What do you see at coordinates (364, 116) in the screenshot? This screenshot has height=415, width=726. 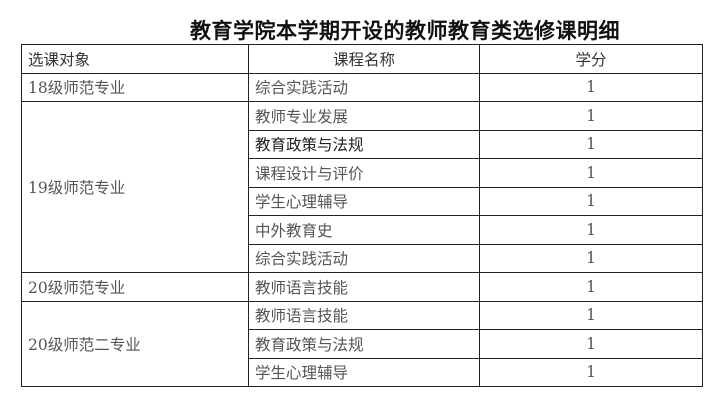 I see `course-name-cell: 教师专业发展` at bounding box center [364, 116].